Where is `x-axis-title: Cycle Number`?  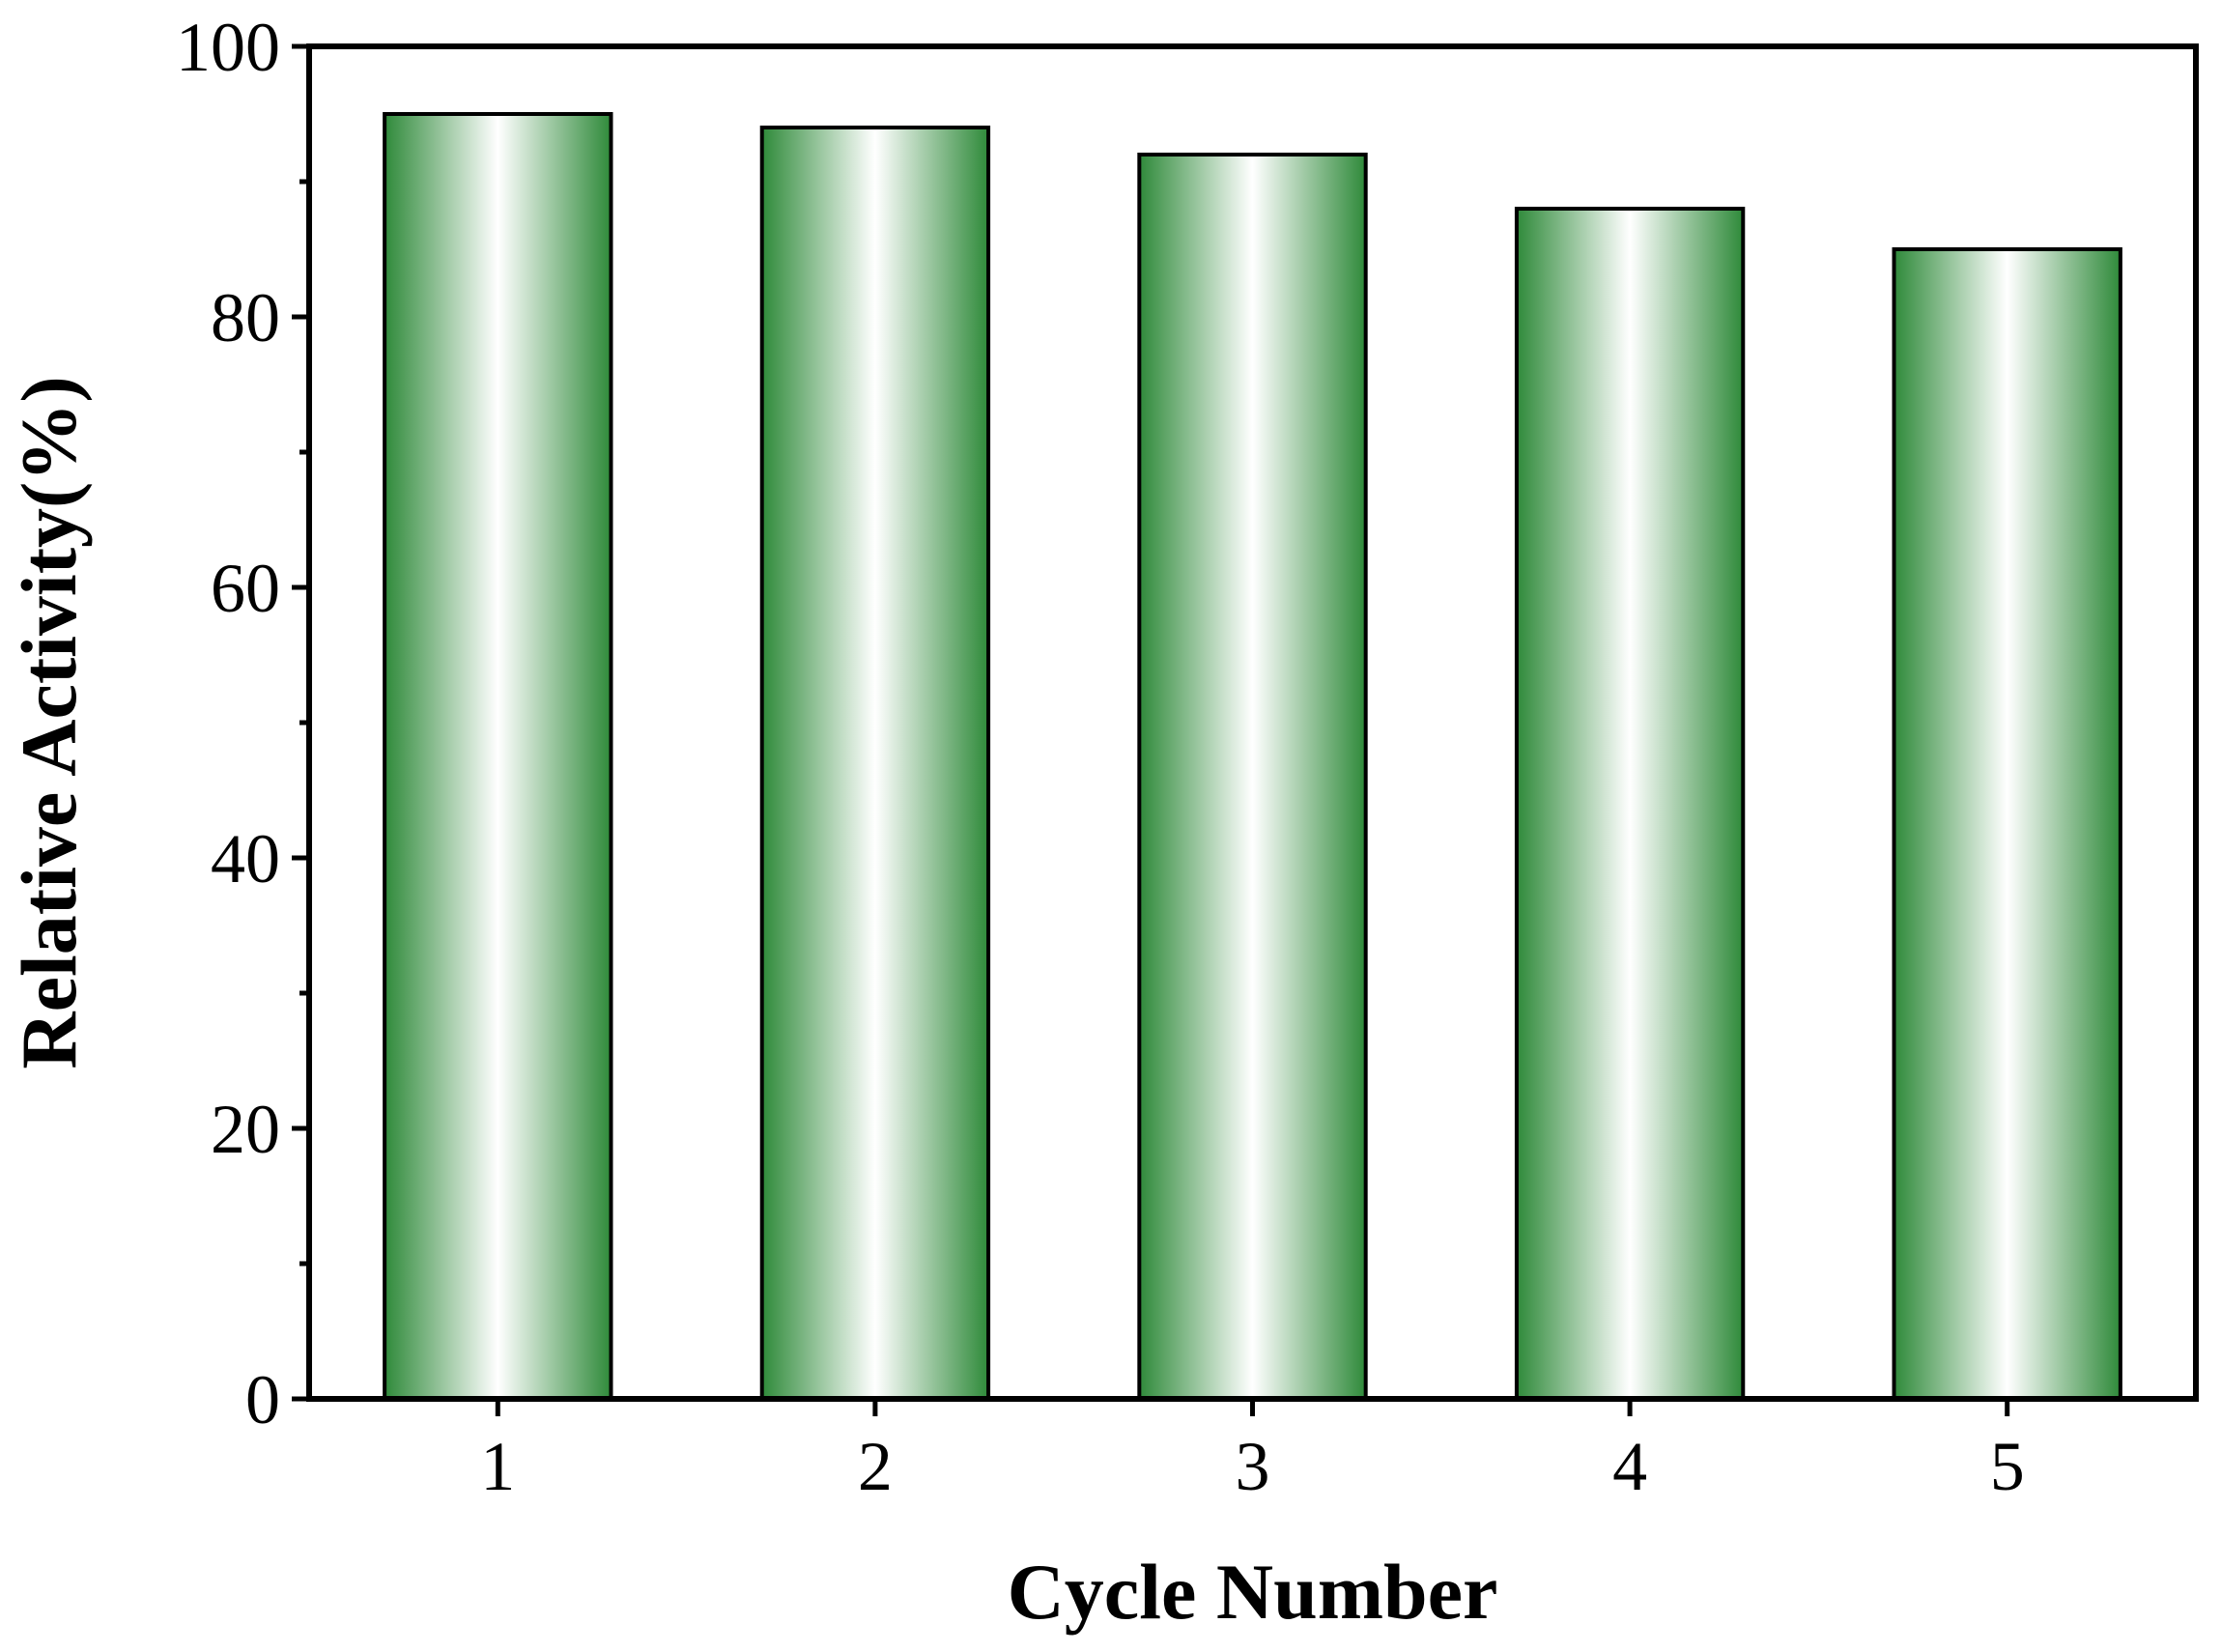 x-axis-title: Cycle Number is located at coordinates (1253, 1592).